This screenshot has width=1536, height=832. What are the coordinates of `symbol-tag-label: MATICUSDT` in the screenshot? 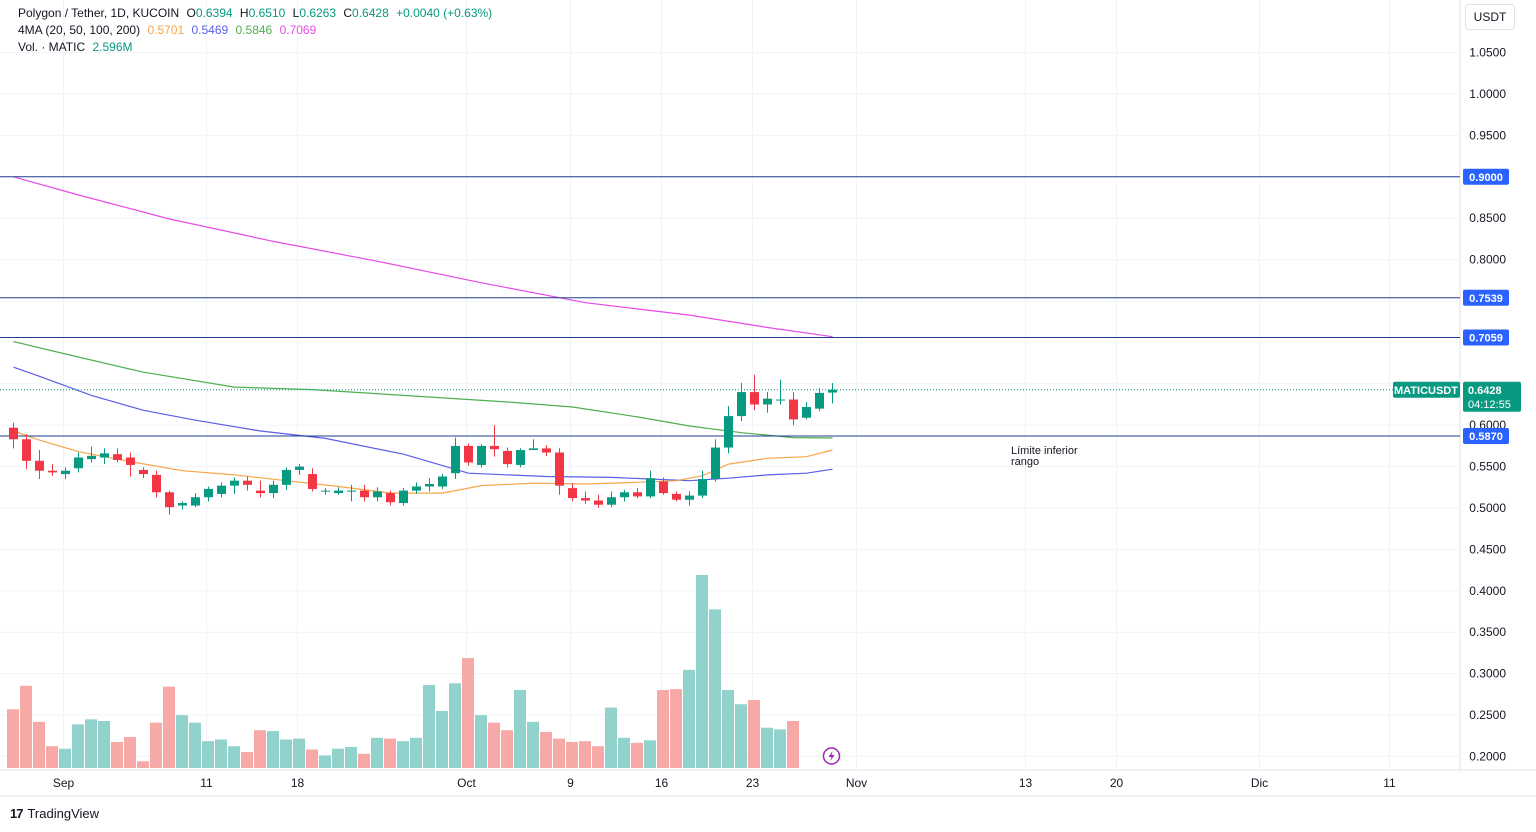 It's located at (1426, 391).